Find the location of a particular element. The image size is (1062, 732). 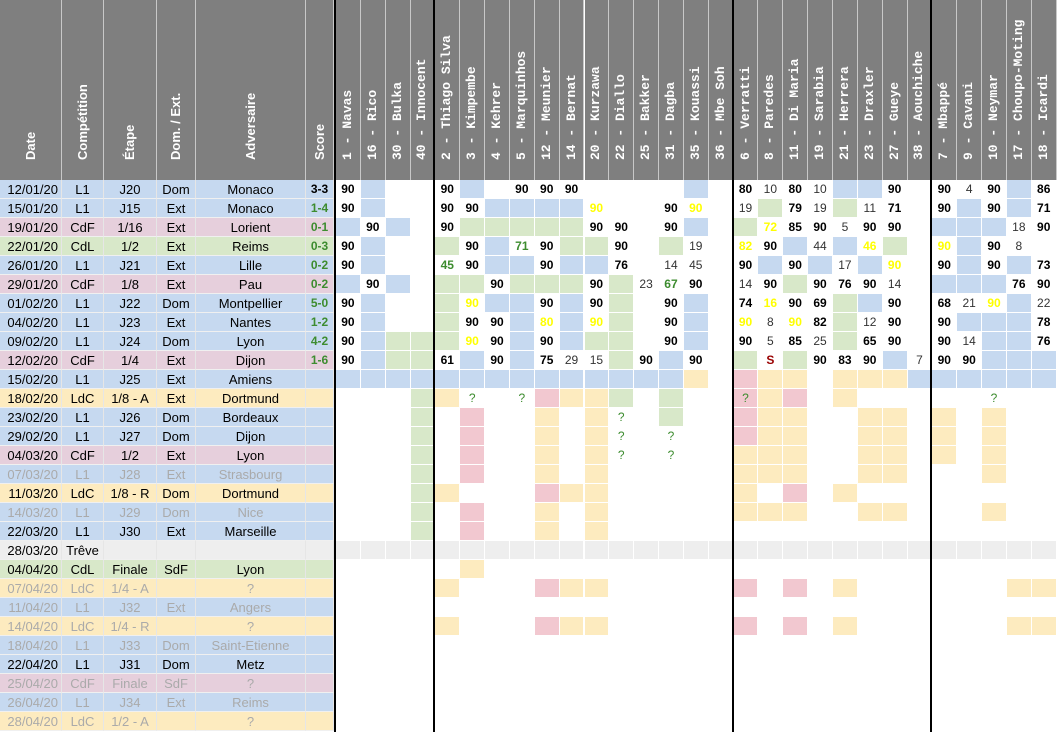

player-header: 1 - Navas is located at coordinates (348, 90).